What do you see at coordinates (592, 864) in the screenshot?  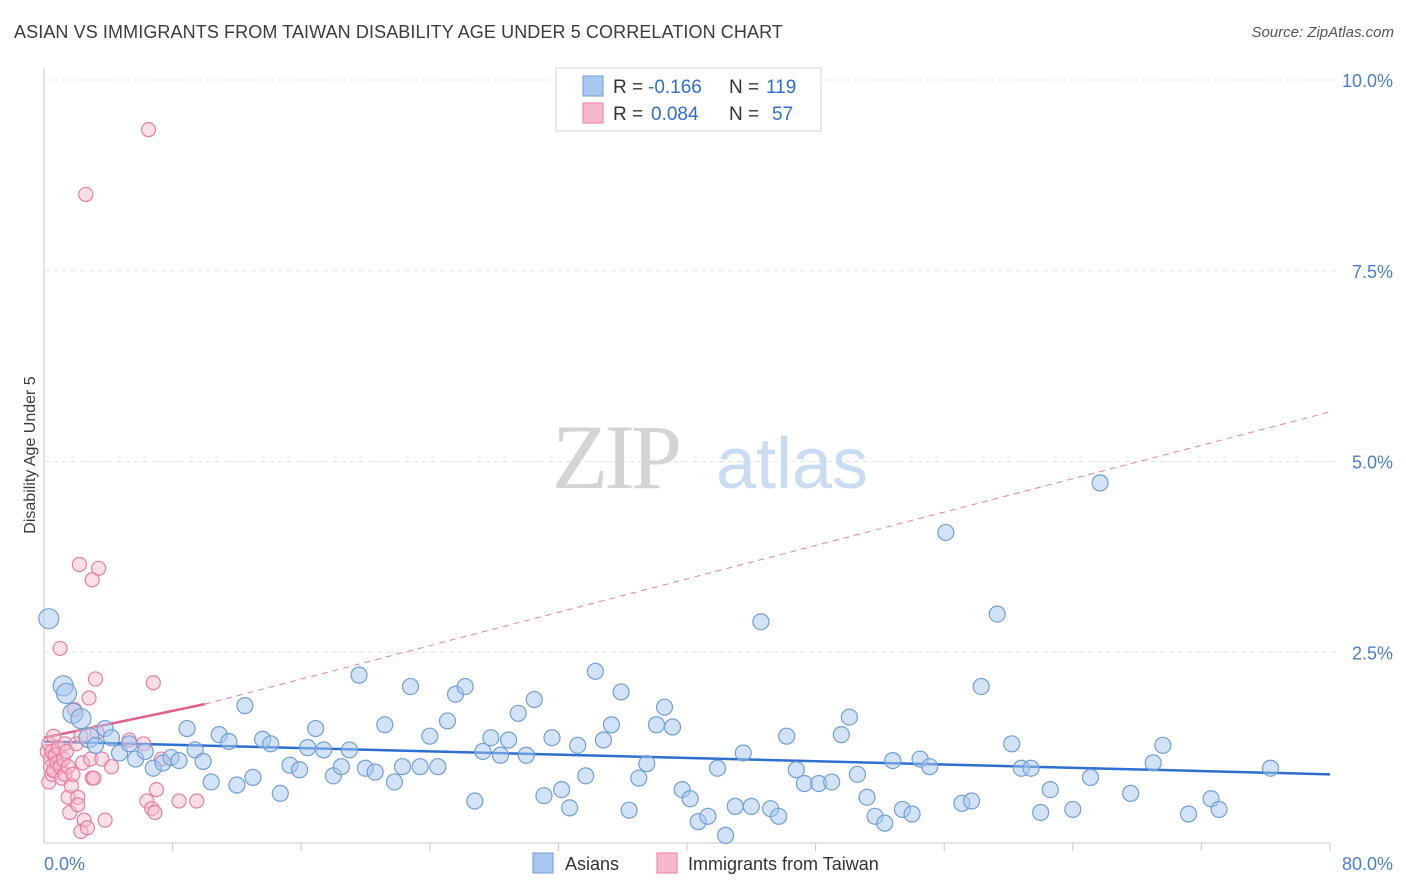 I see `legend-label-asians: Asians` at bounding box center [592, 864].